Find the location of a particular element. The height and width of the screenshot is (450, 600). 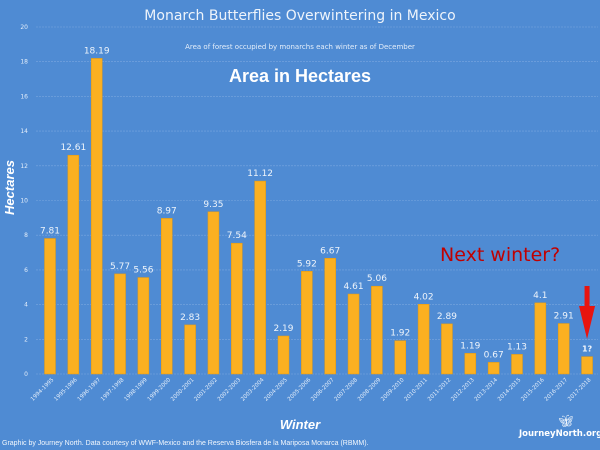

x-tick-label: 2007-2008 is located at coordinates (347, 390).